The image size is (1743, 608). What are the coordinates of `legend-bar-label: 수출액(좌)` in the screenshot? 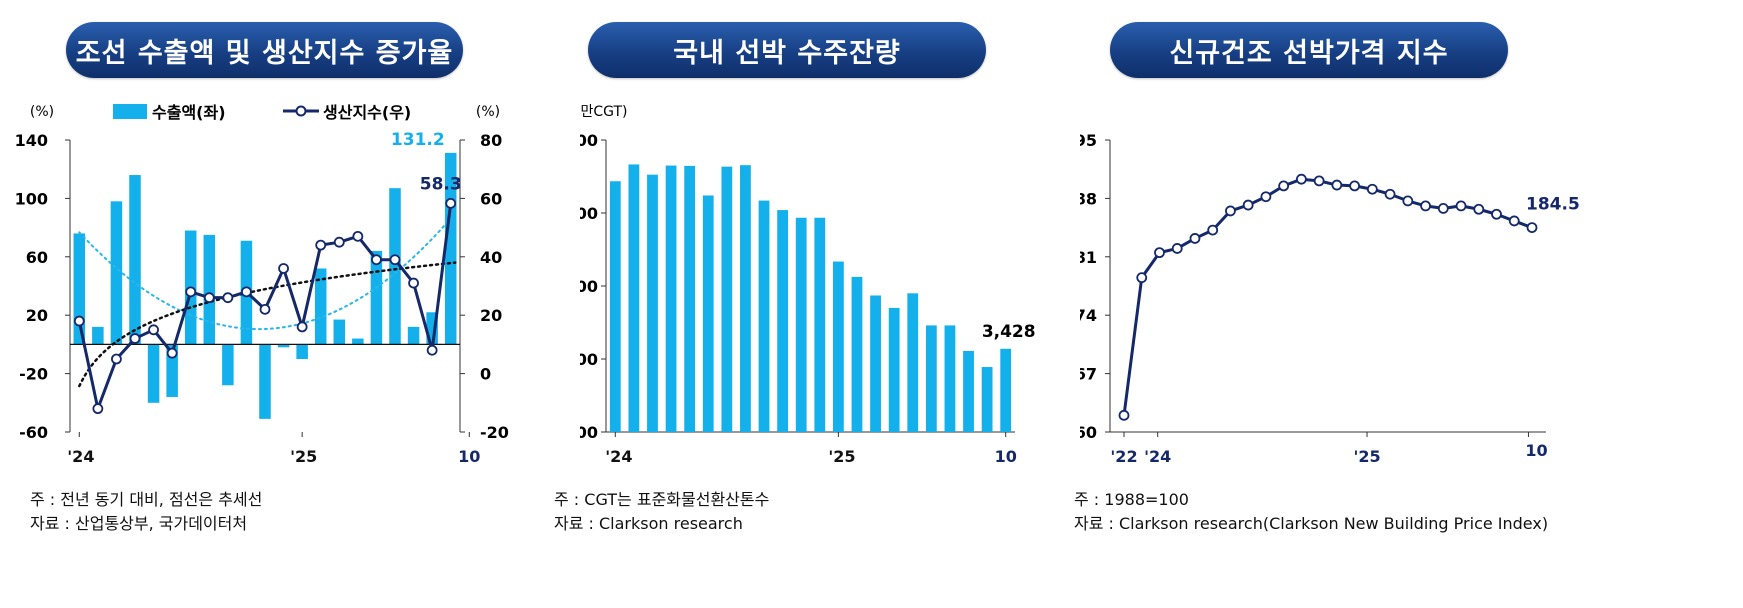 It's located at (189, 112).